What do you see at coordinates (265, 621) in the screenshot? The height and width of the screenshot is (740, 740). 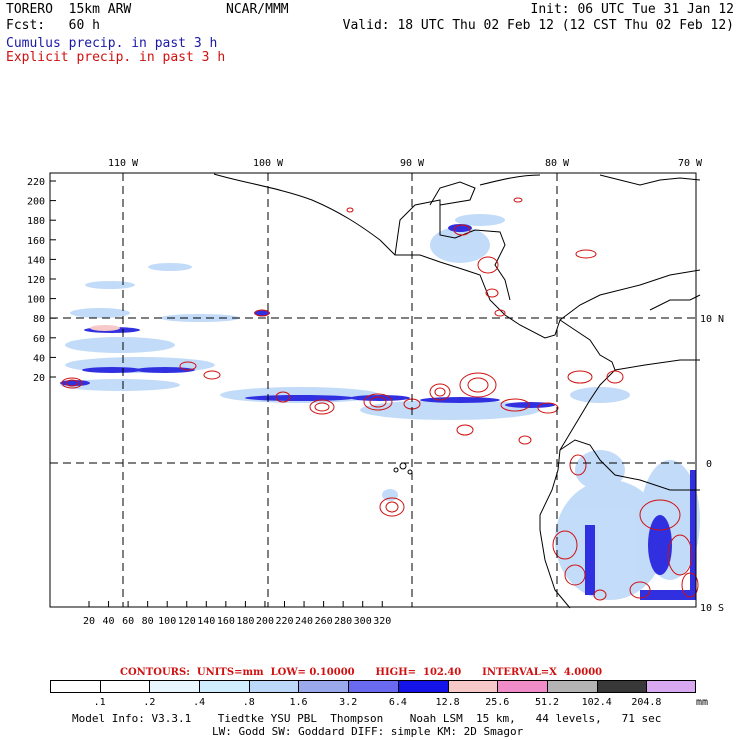 I see `bottom-tick-label: 200` at bounding box center [265, 621].